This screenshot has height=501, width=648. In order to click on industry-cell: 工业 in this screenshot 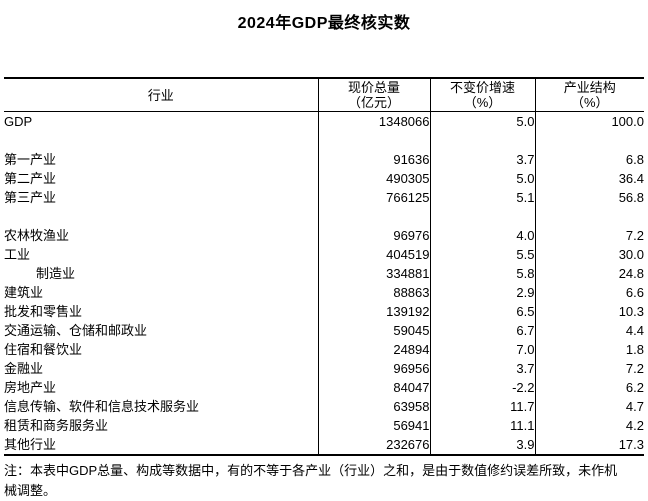, I will do `click(17, 254)`.